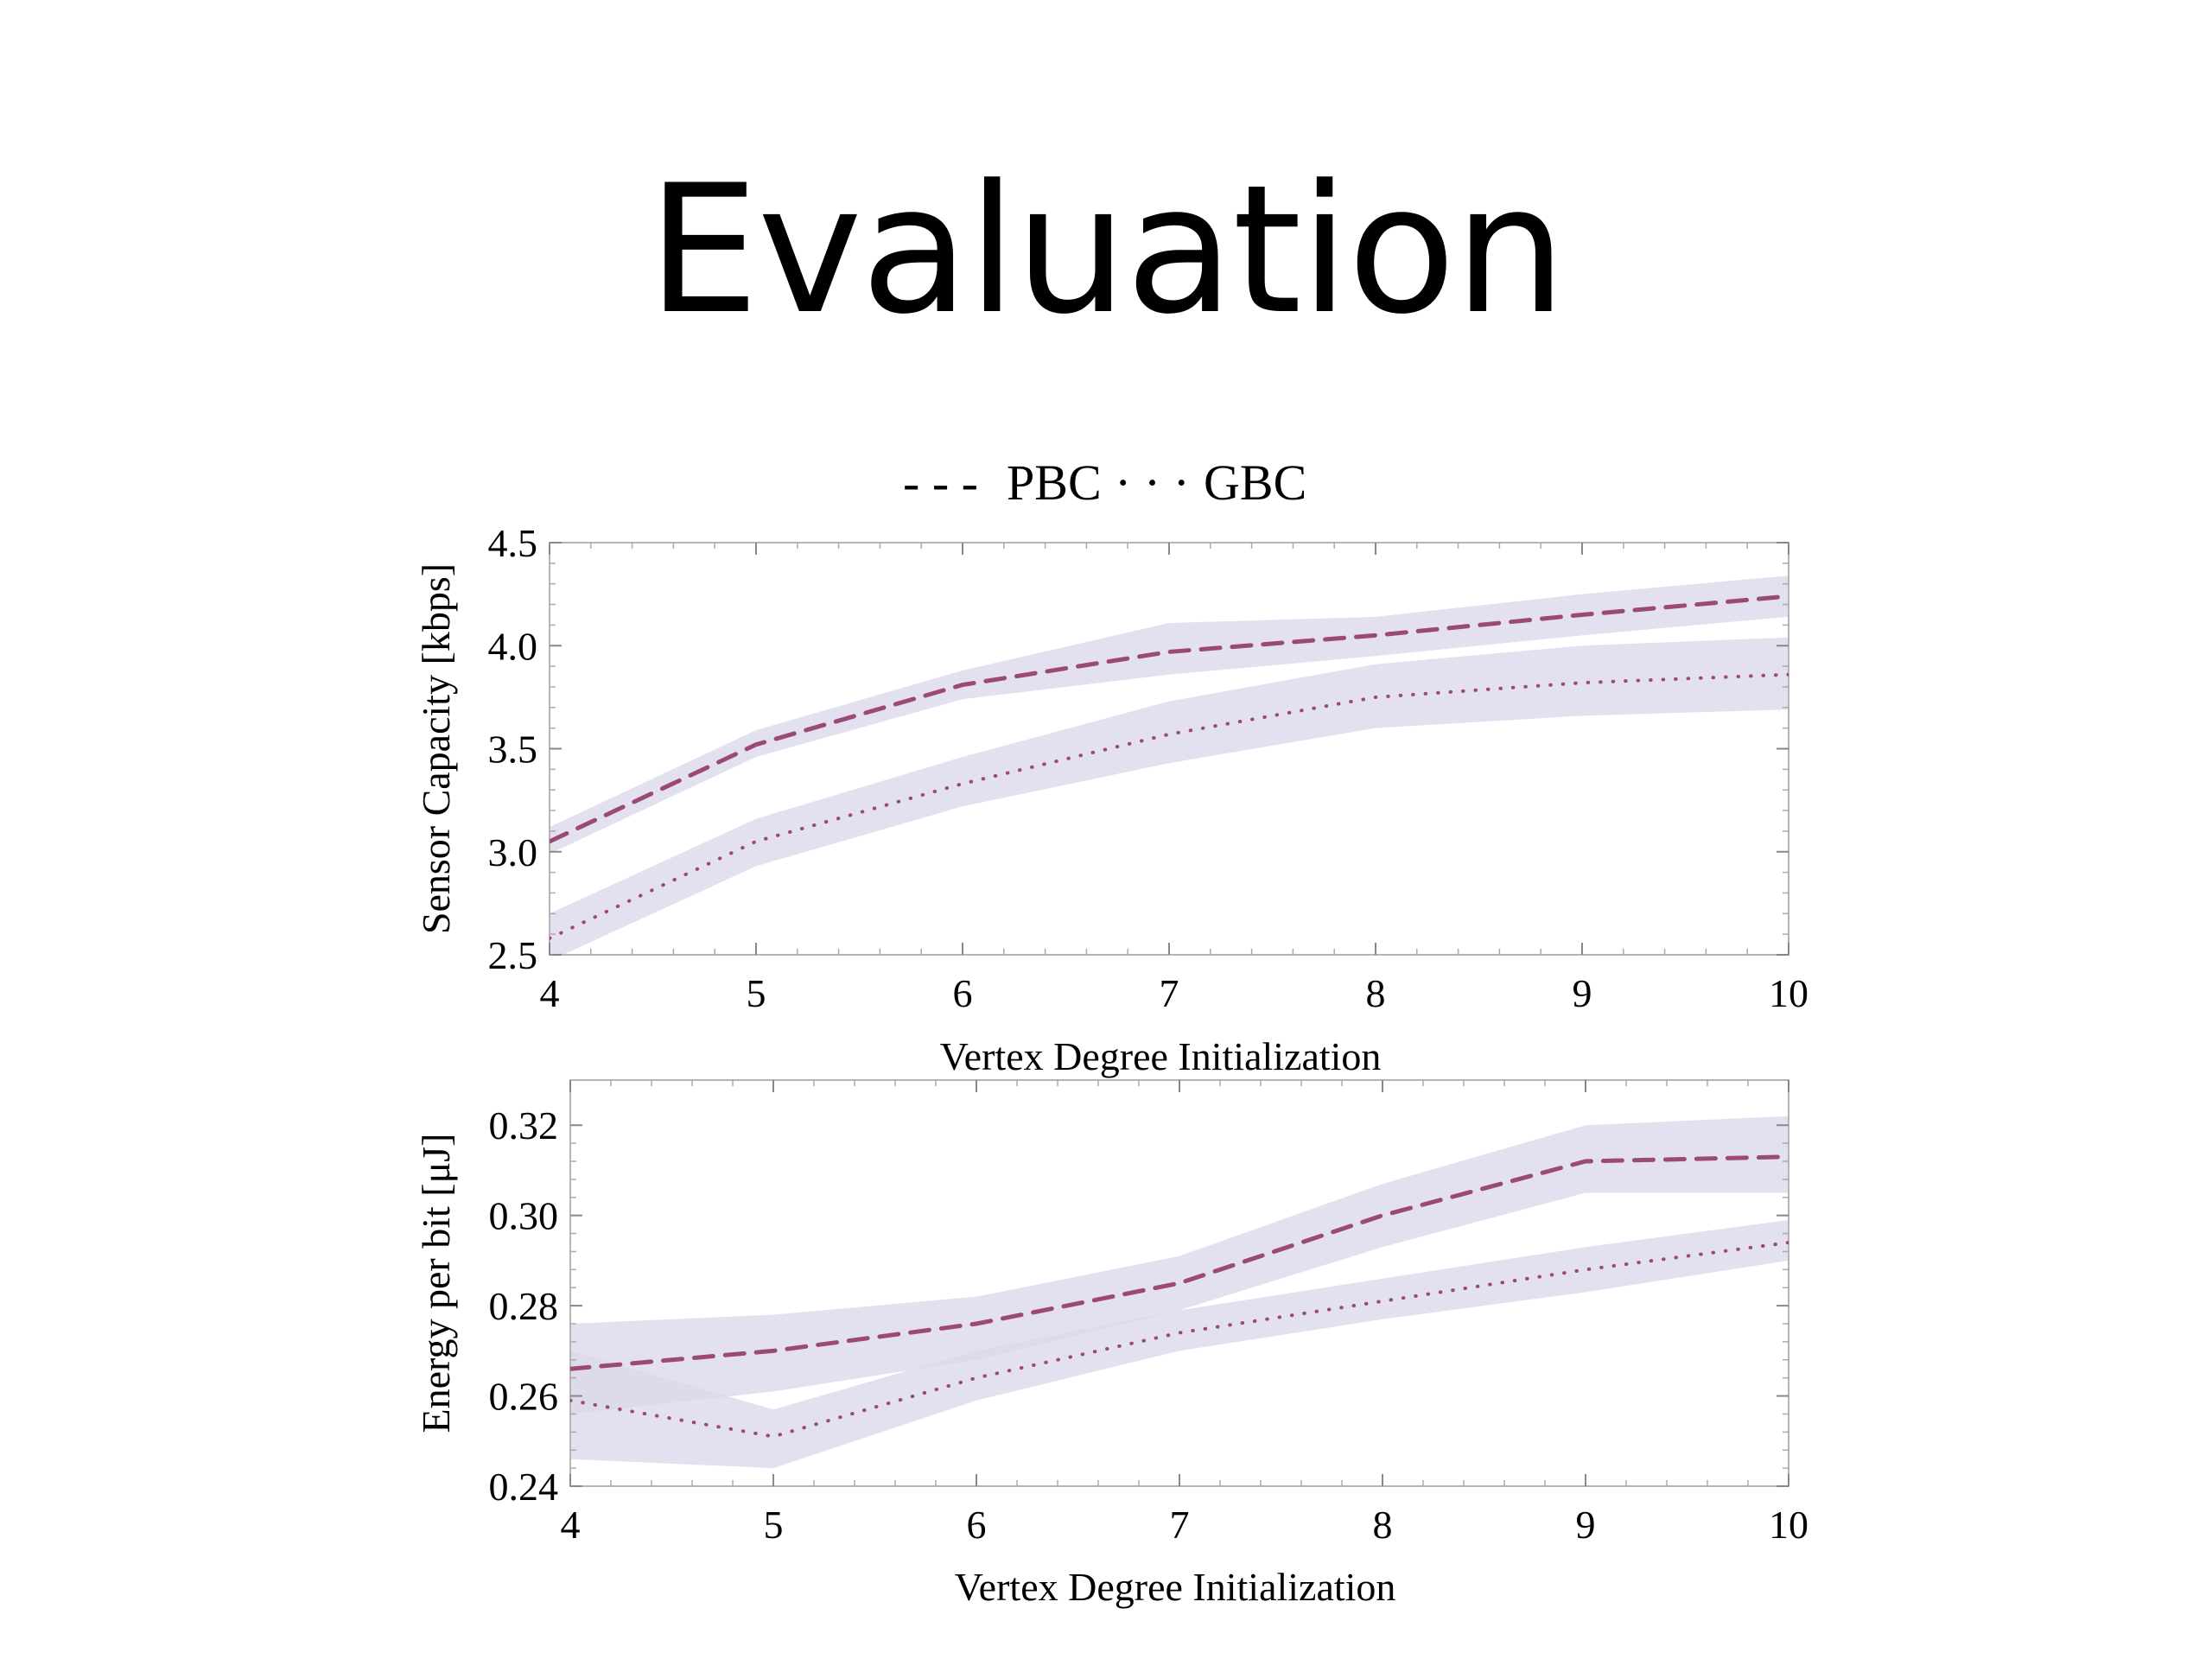 This screenshot has width=2212, height=1659. I want to click on legend-pbc-label: PBC, so click(1054, 482).